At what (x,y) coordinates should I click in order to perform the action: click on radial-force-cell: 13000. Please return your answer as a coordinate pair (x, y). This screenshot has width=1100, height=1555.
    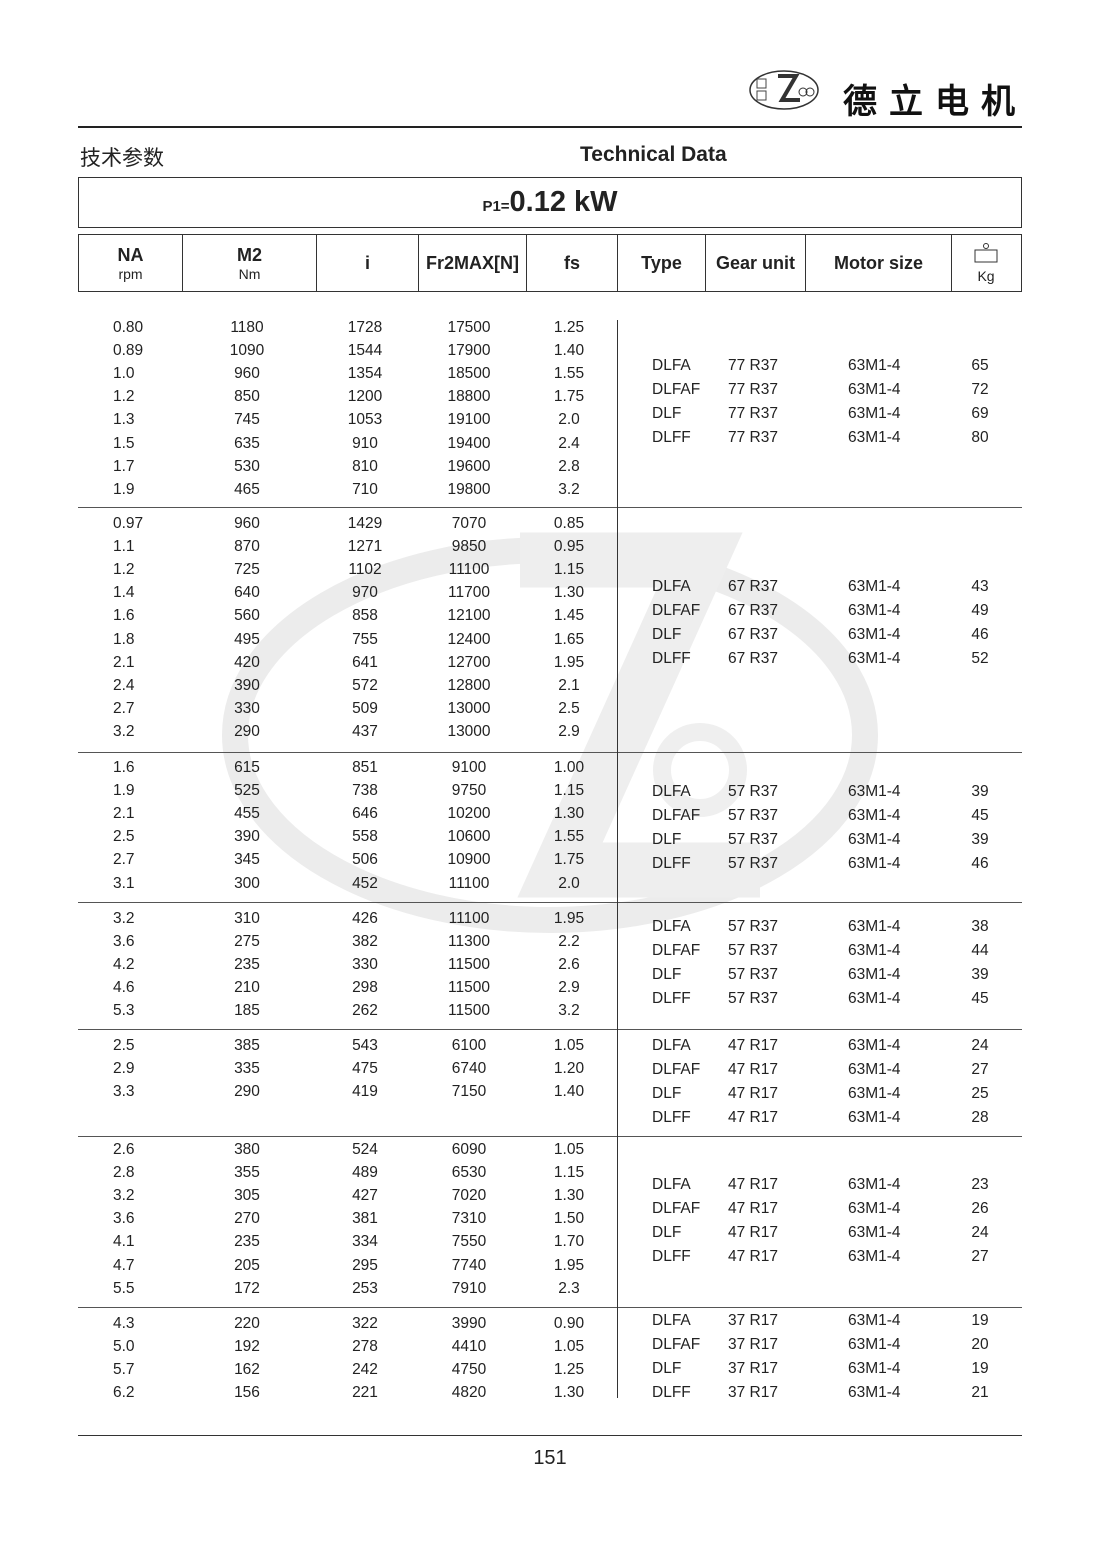
    Looking at the image, I should click on (469, 731).